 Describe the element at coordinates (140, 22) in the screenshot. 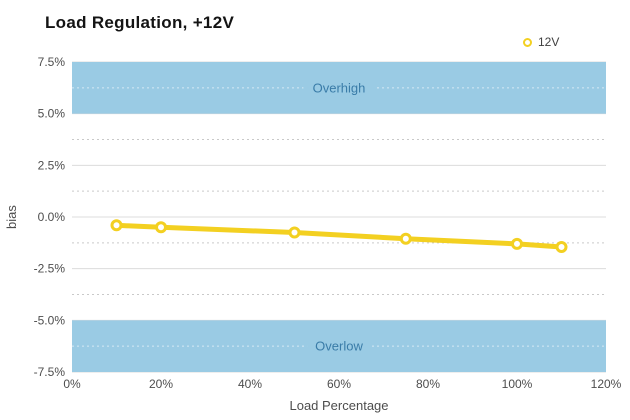

I see `chart-title: Load Regulation, +12V` at that location.